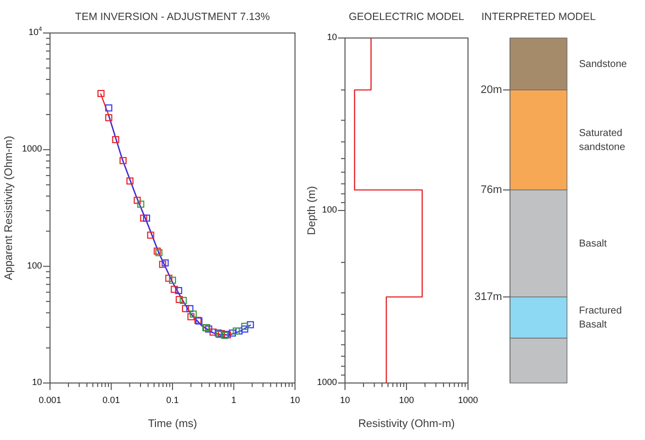 The height and width of the screenshot is (440, 645). What do you see at coordinates (406, 17) in the screenshot?
I see `chart-title: GEOELECTRIC MODEL` at bounding box center [406, 17].